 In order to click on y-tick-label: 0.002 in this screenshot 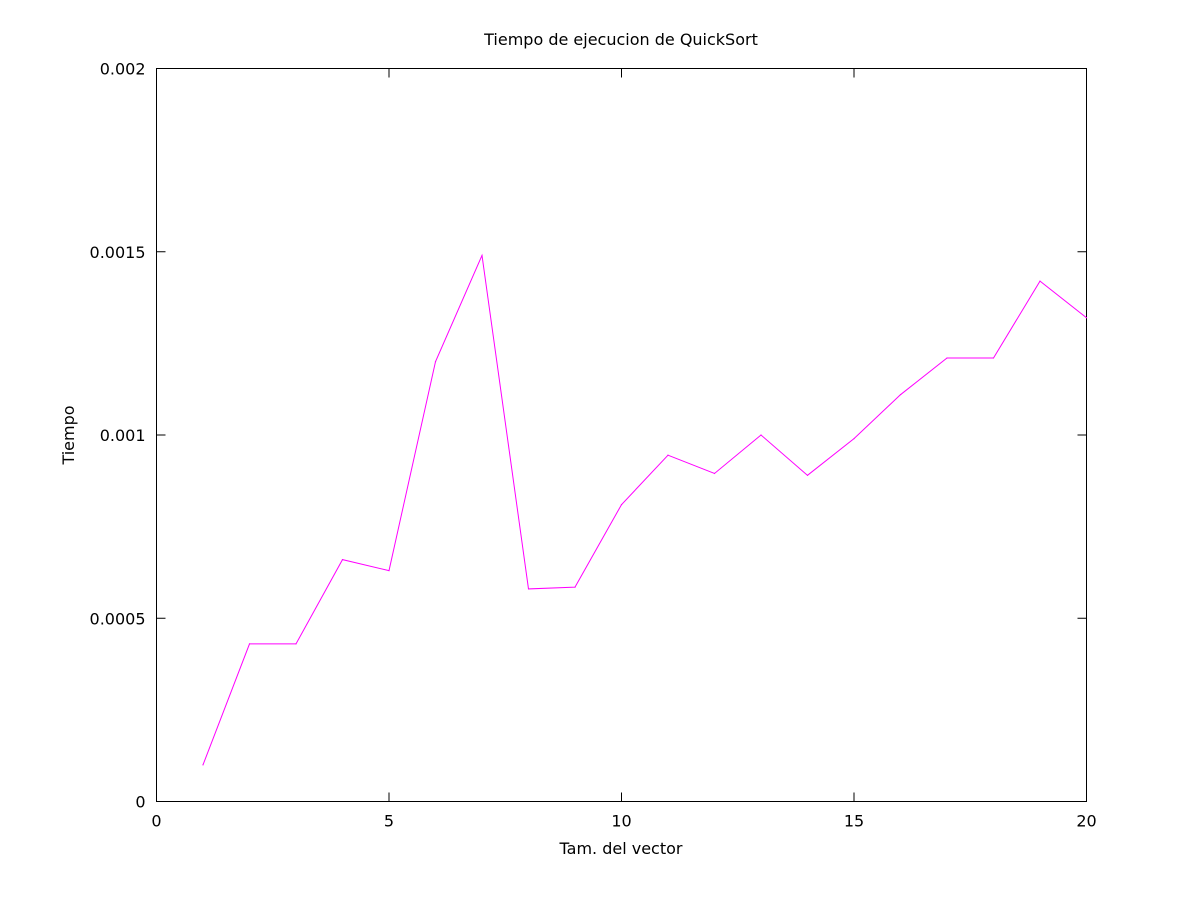, I will do `click(123, 69)`.